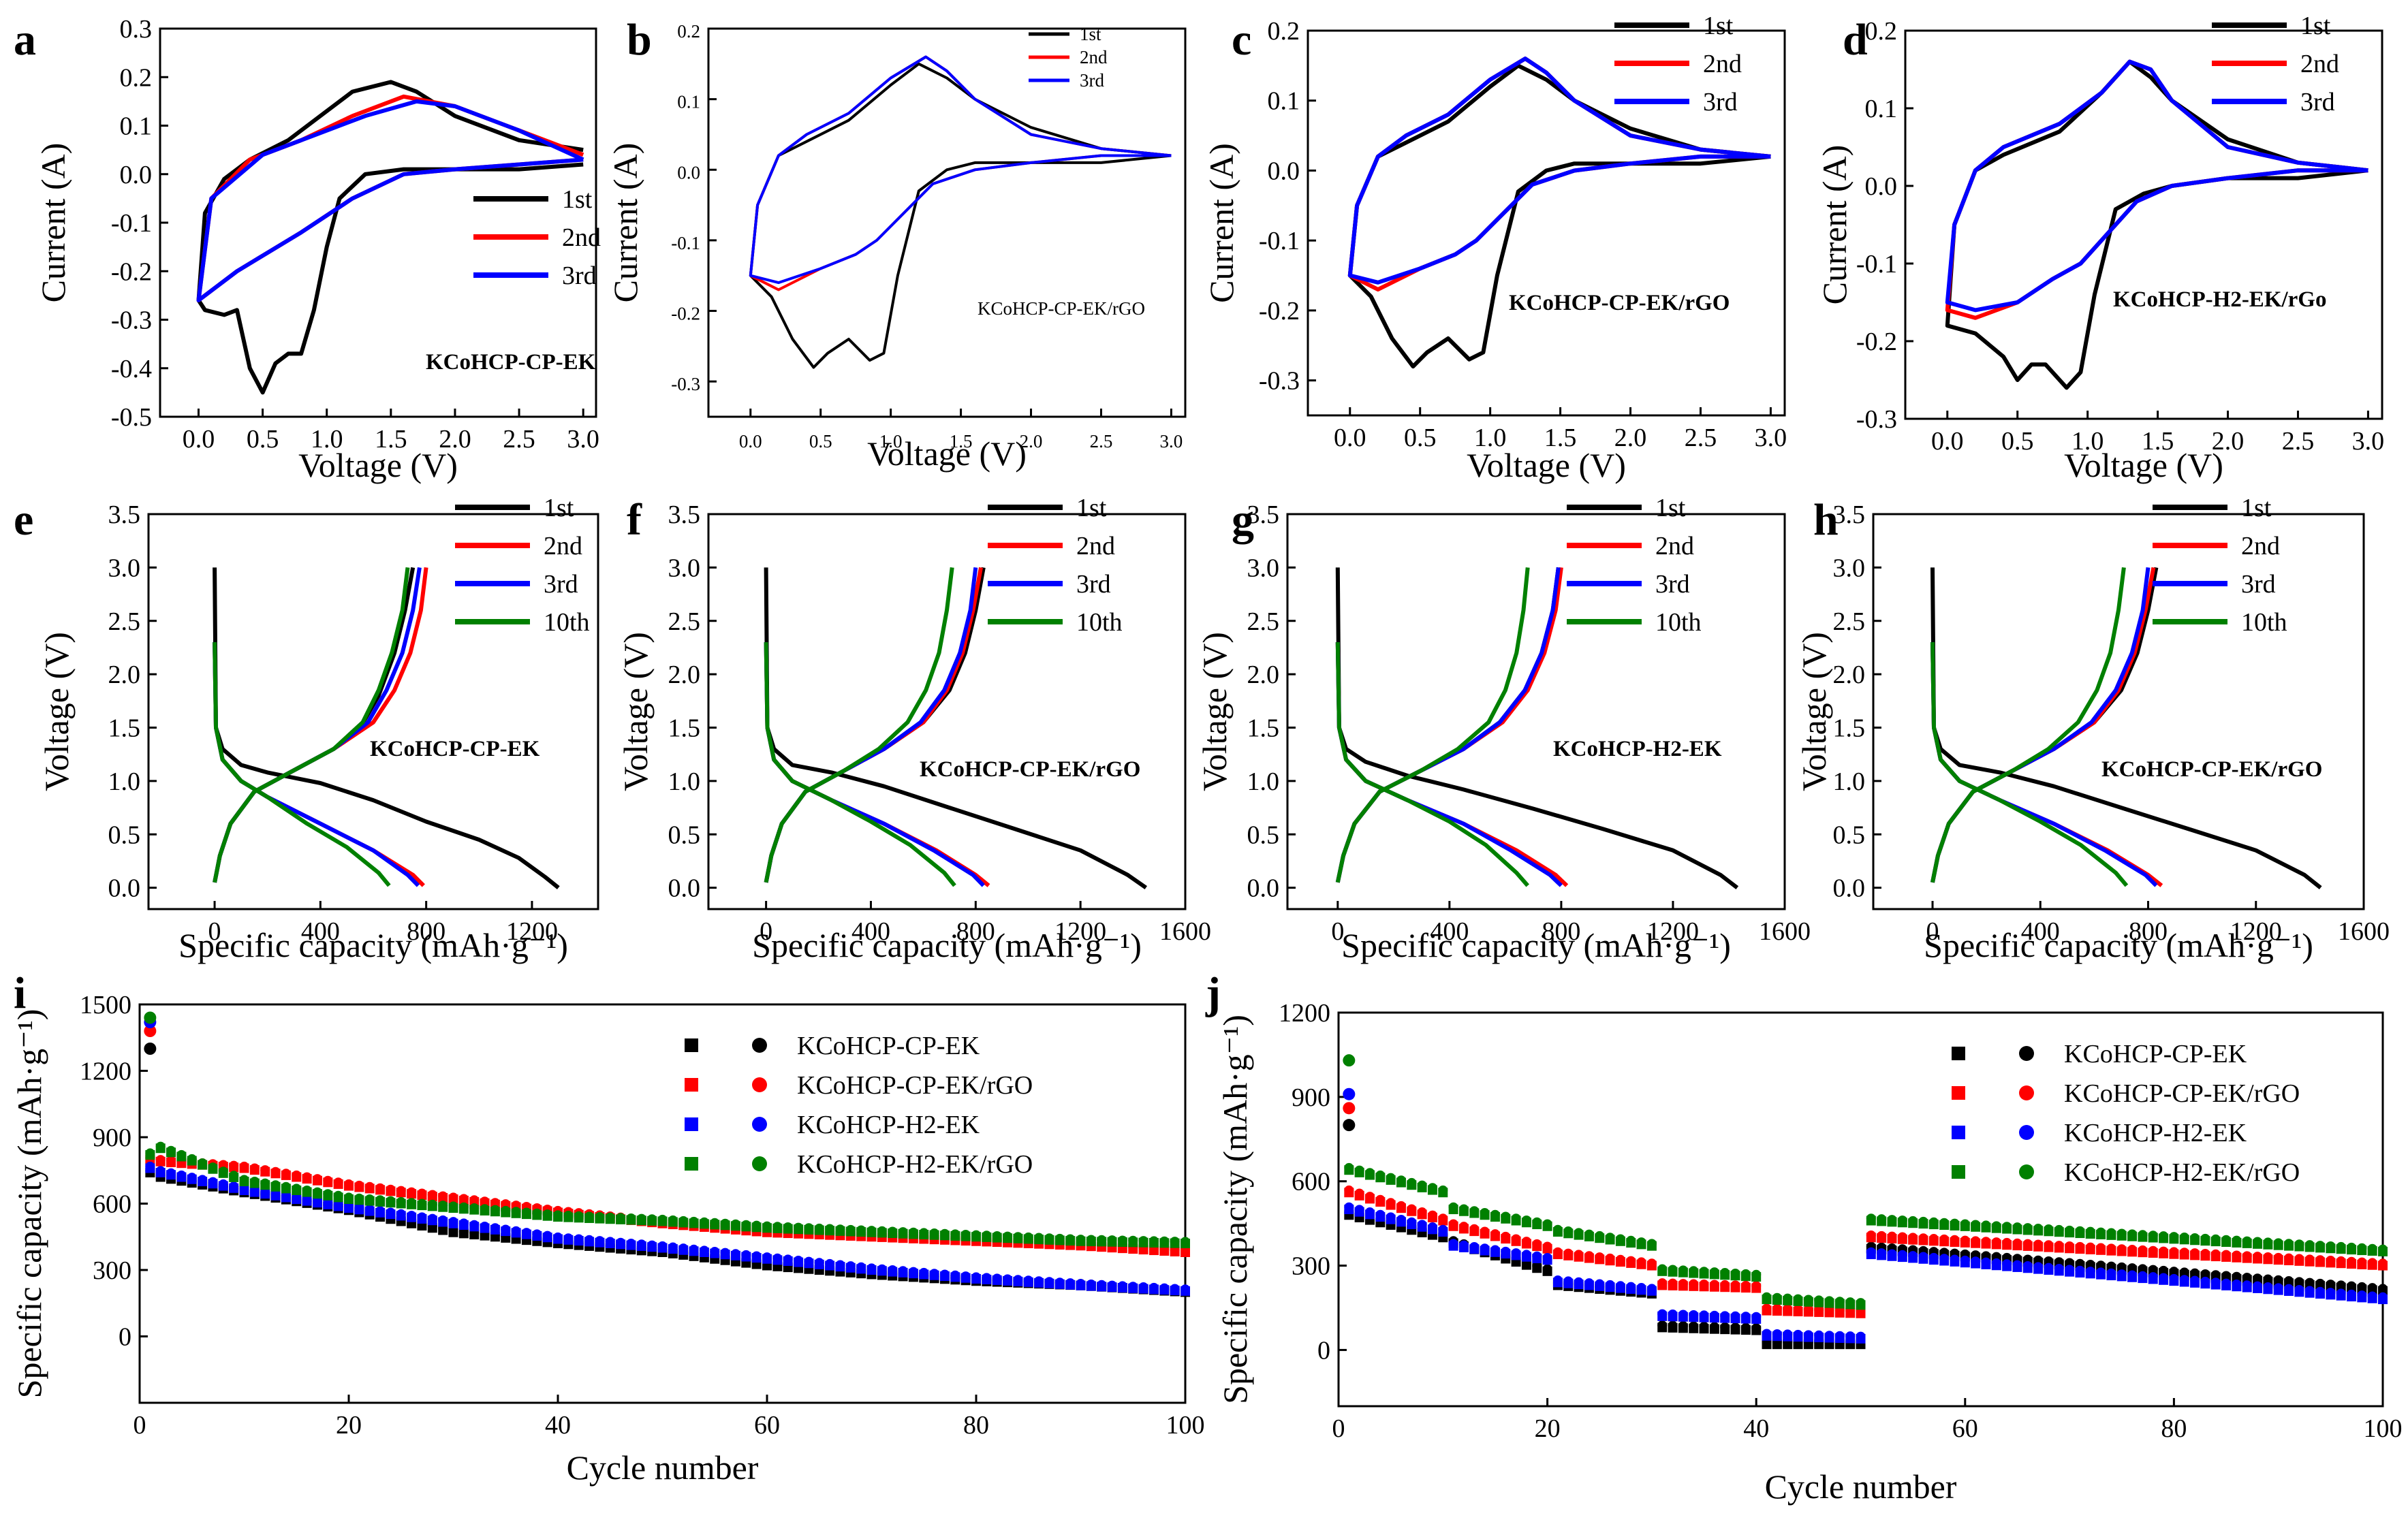 The width and height of the screenshot is (2408, 1524). What do you see at coordinates (1448, 725) in the screenshot?
I see `charge-curve-3rd` at bounding box center [1448, 725].